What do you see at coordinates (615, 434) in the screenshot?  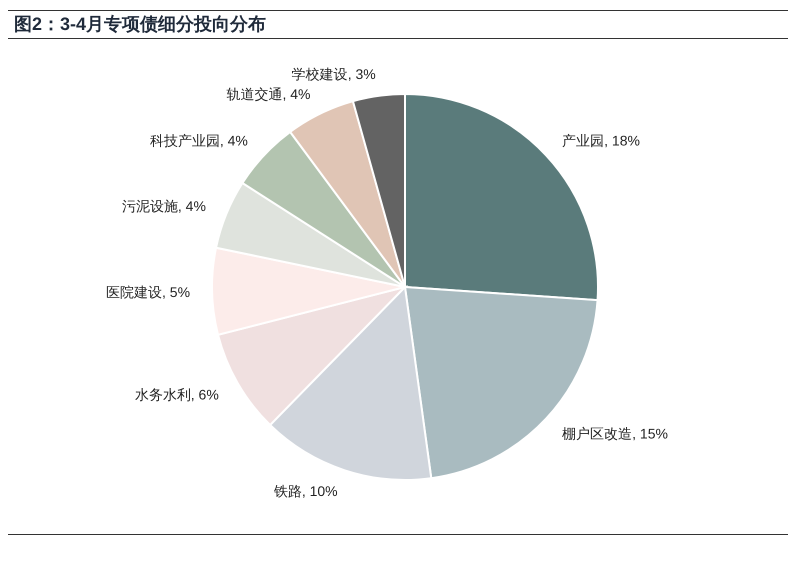 I see `slice-label: 棚户区改造, 15%` at bounding box center [615, 434].